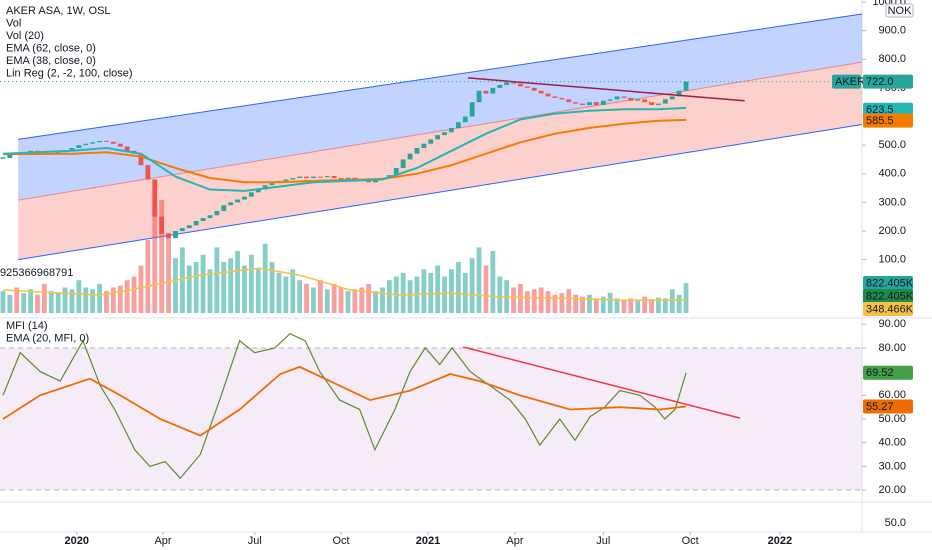 This screenshot has height=550, width=932. Describe the element at coordinates (890, 283) in the screenshot. I see `price-badge-label: 822.405K` at that location.